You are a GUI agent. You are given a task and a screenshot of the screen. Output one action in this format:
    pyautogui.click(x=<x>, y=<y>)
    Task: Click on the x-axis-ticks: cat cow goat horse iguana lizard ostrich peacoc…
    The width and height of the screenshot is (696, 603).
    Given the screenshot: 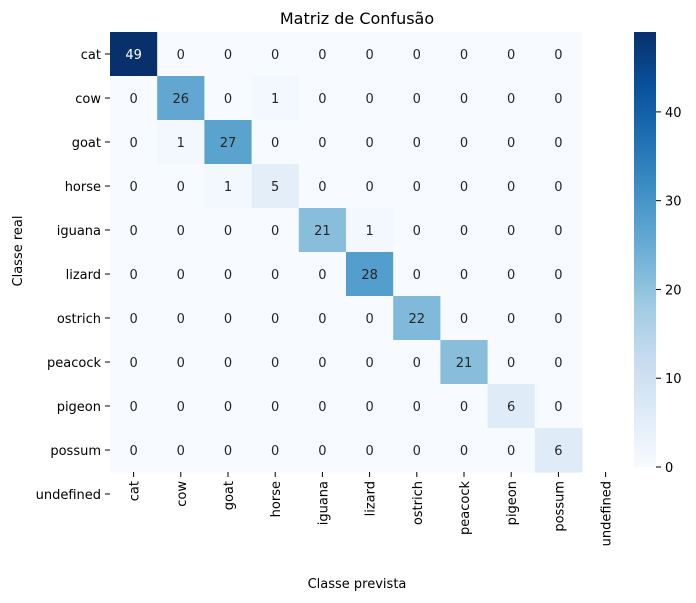 What is the action you would take?
    pyautogui.click(x=371, y=509)
    